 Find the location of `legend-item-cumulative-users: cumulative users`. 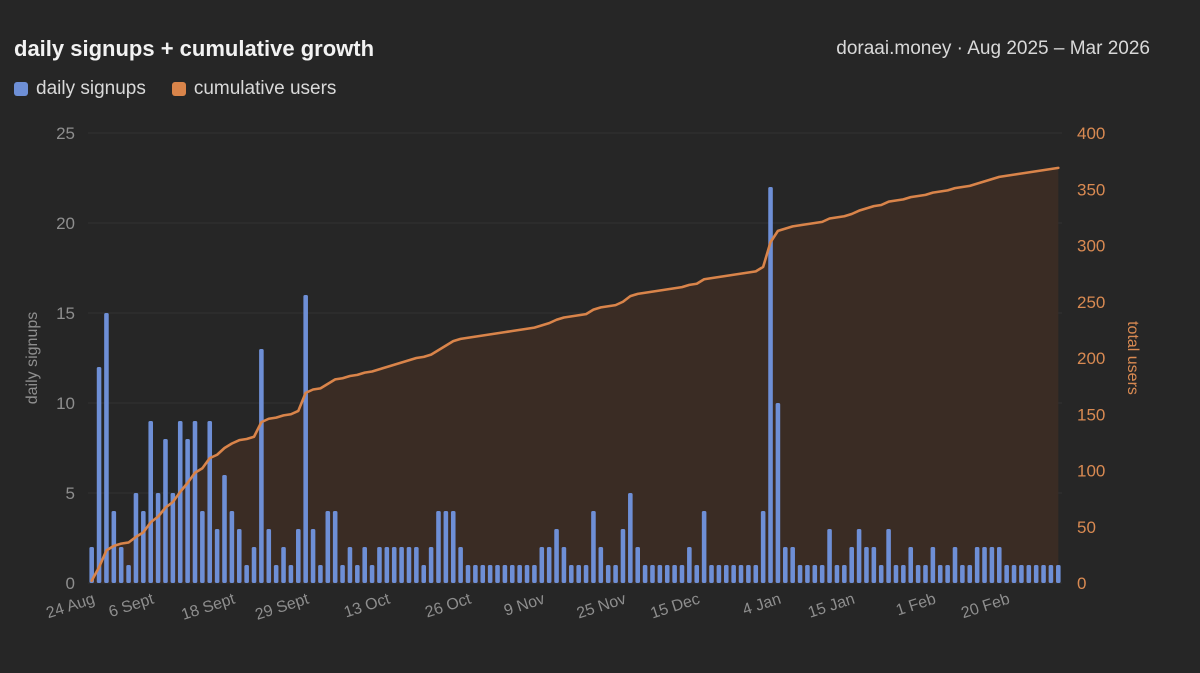

legend-item-cumulative-users: cumulative users is located at coordinates (253, 89).